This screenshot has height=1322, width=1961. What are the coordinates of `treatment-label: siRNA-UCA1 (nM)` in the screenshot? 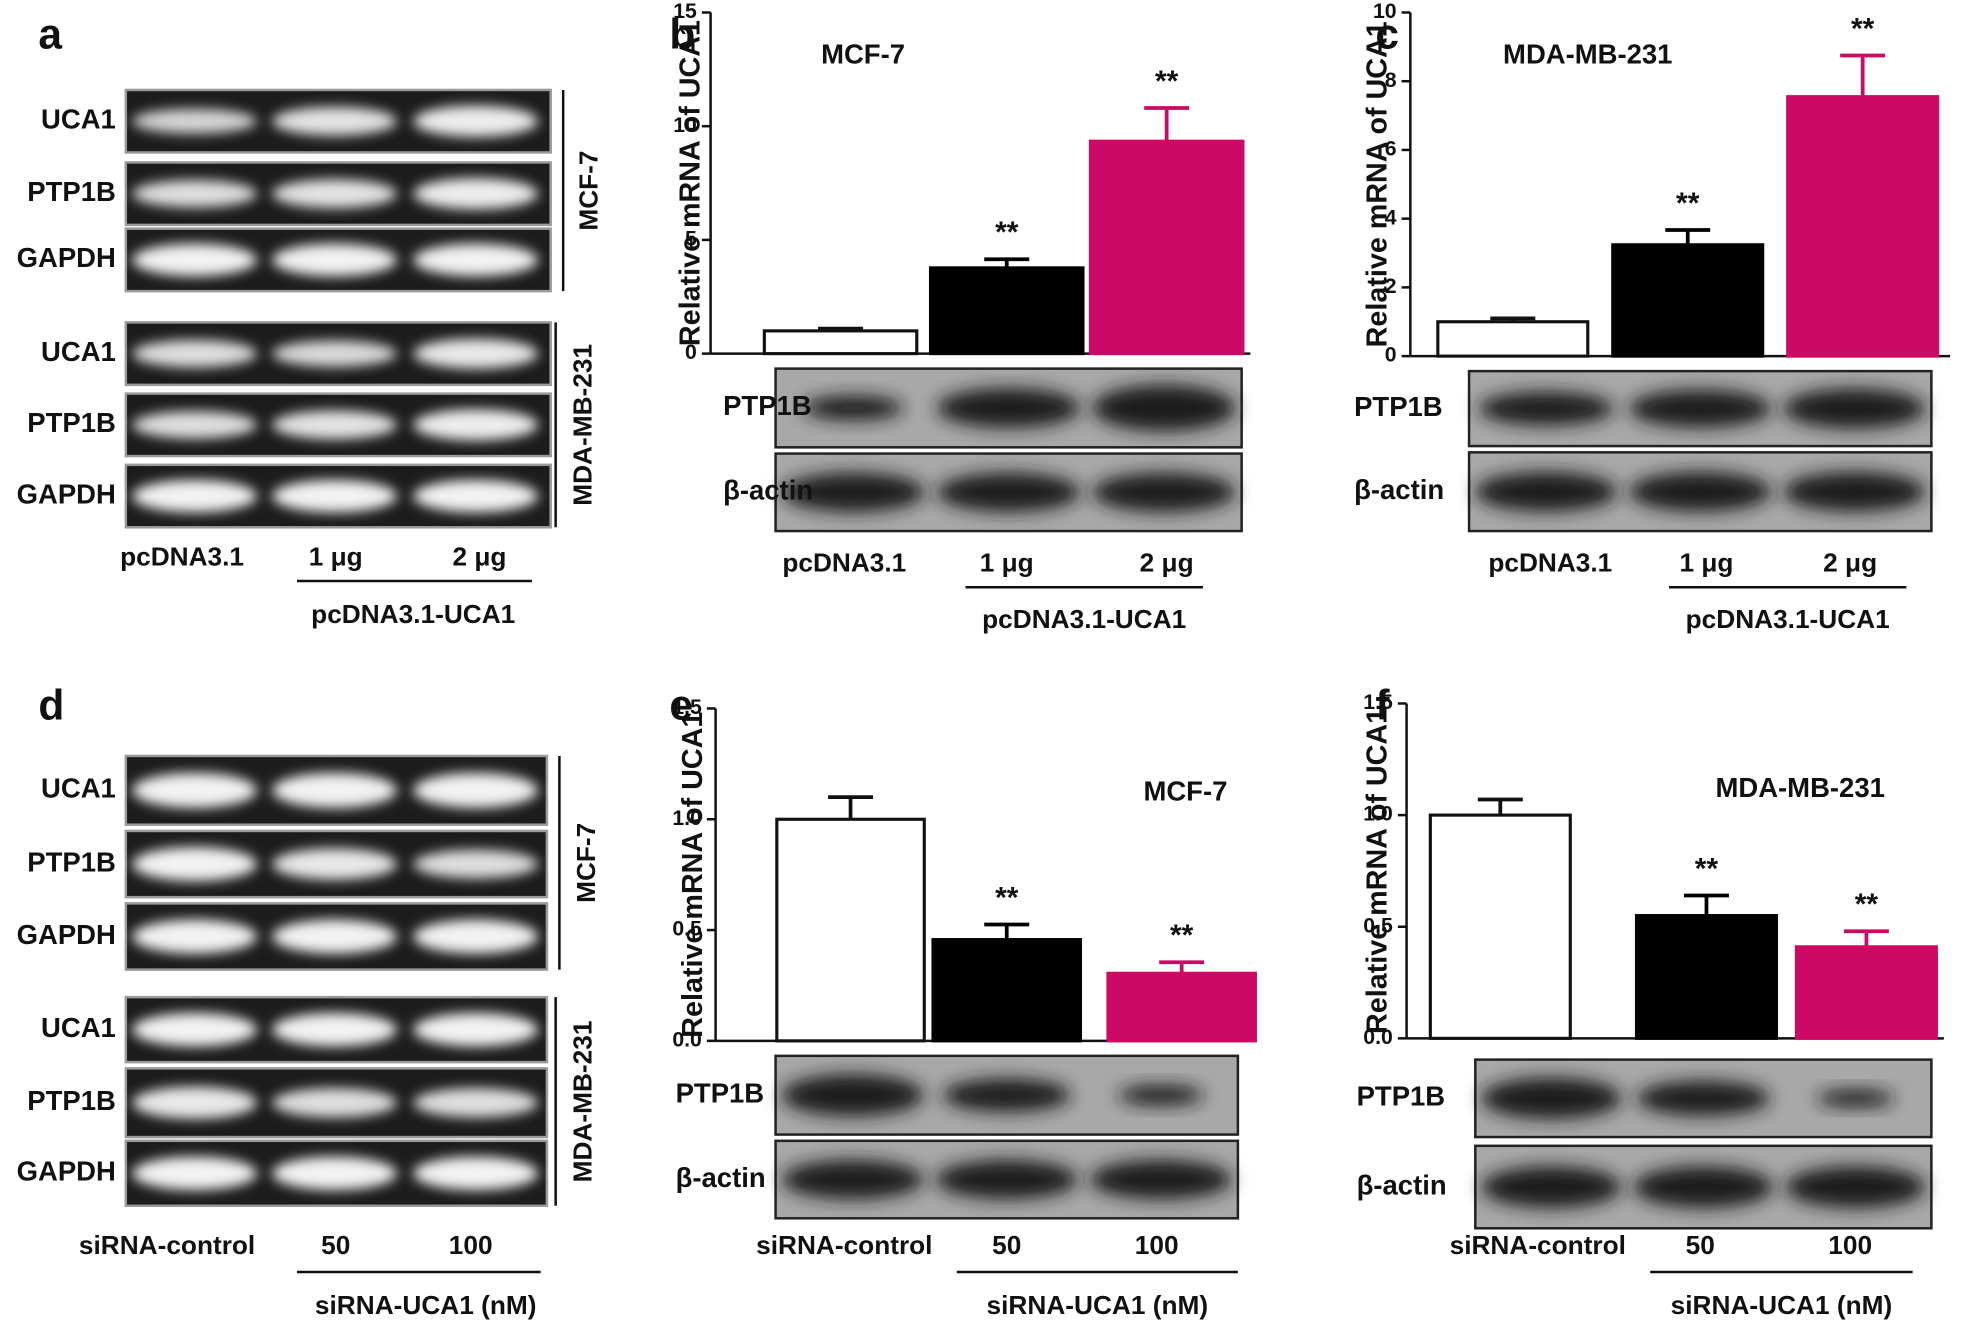 It's located at (1782, 1305).